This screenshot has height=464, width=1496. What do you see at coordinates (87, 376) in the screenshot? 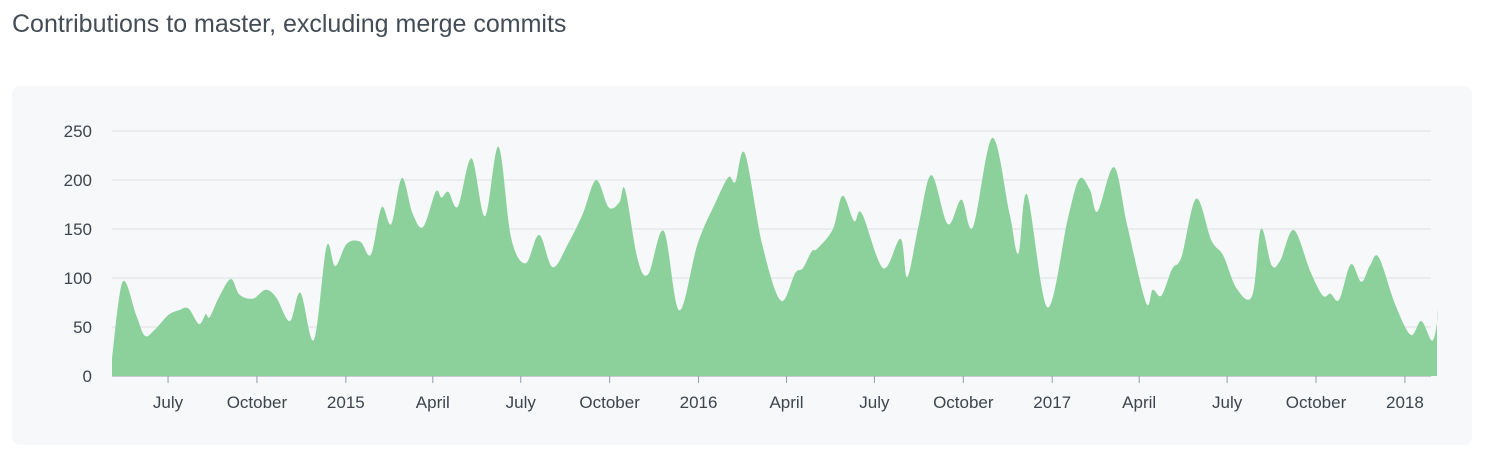
I see `y-tick-label: 0` at bounding box center [87, 376].